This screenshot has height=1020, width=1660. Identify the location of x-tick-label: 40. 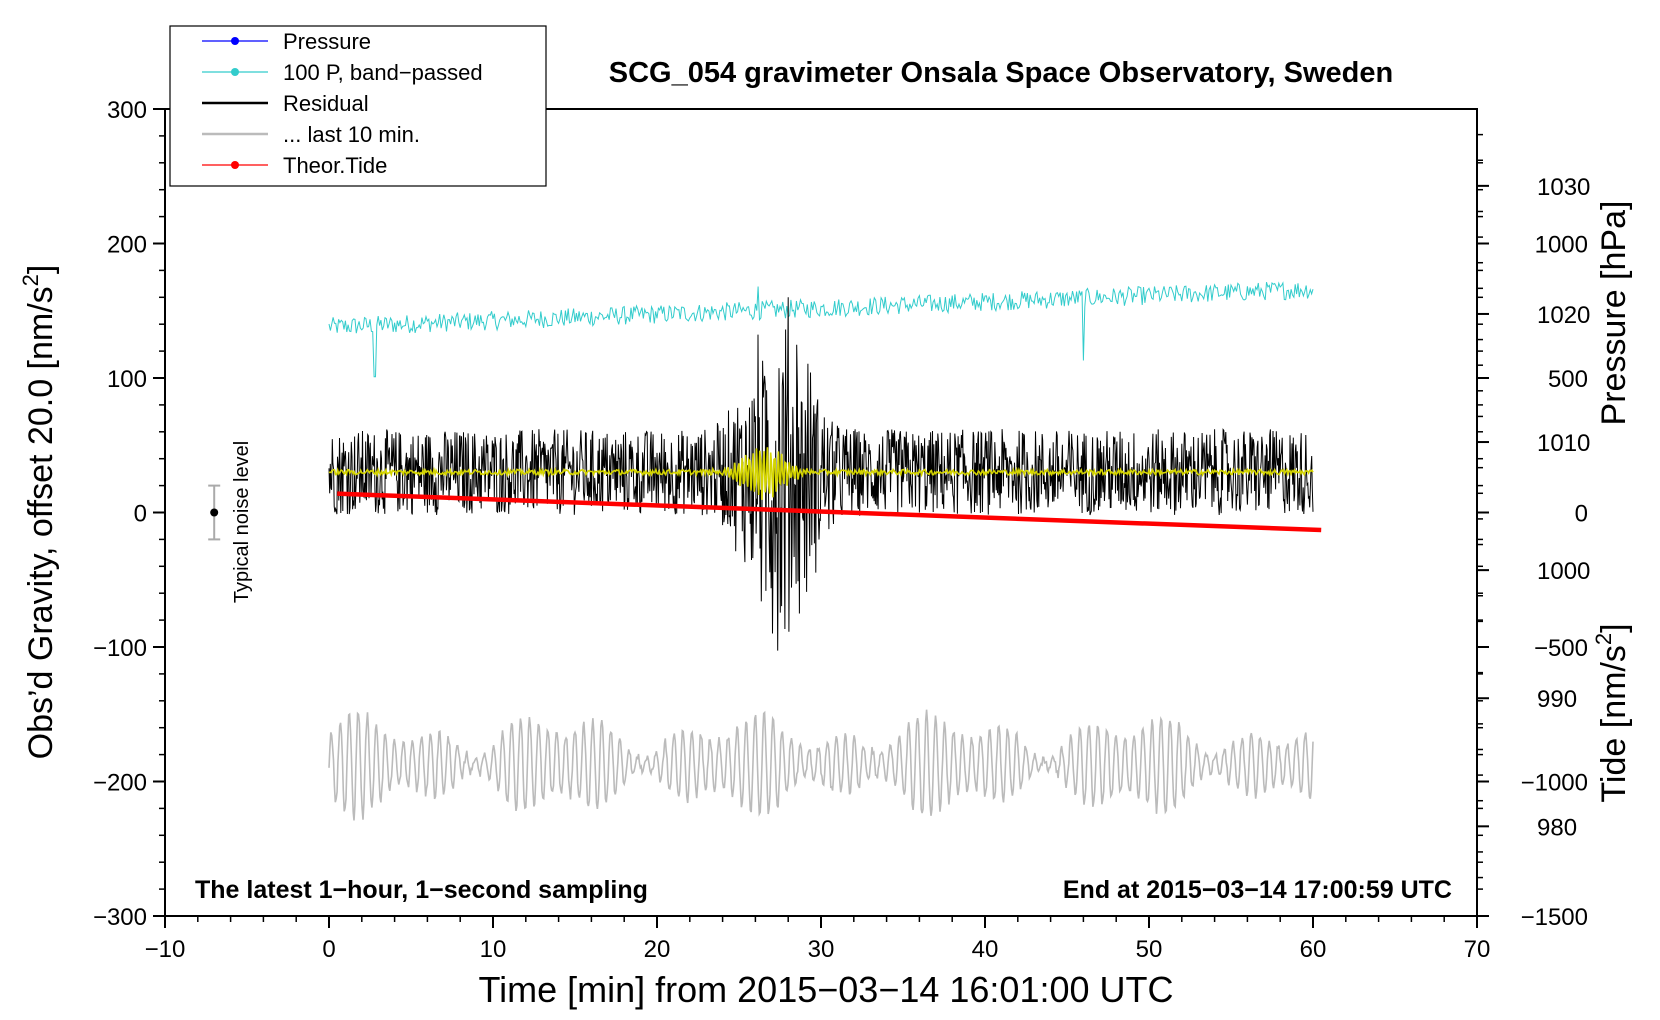
(985, 949).